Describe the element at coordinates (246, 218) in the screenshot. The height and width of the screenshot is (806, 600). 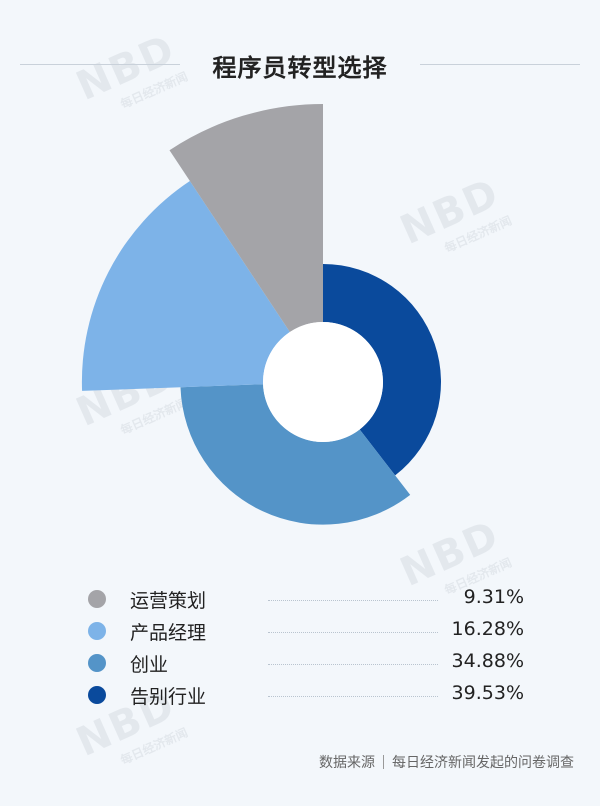
I see `pie-slice-运营策划` at that location.